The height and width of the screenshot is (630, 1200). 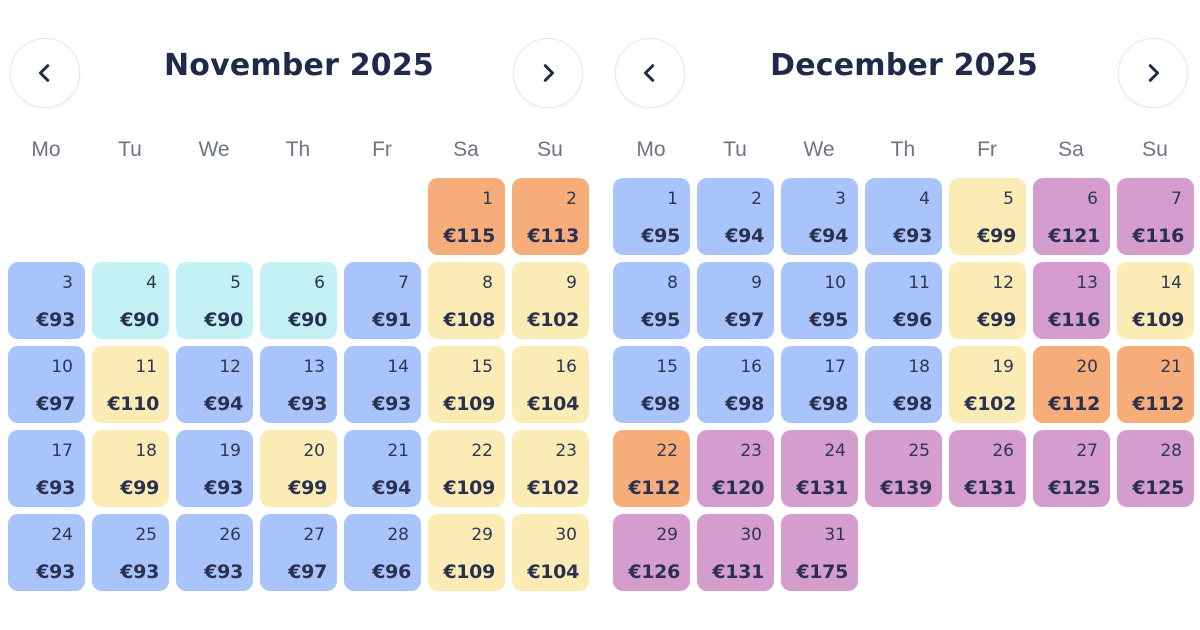 What do you see at coordinates (550, 468) in the screenshot?
I see `day-cell: 23 €102` at bounding box center [550, 468].